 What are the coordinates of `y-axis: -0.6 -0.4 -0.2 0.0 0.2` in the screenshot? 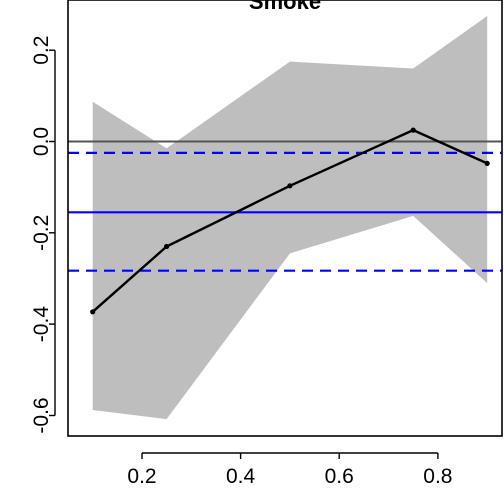 It's located at (43, 235).